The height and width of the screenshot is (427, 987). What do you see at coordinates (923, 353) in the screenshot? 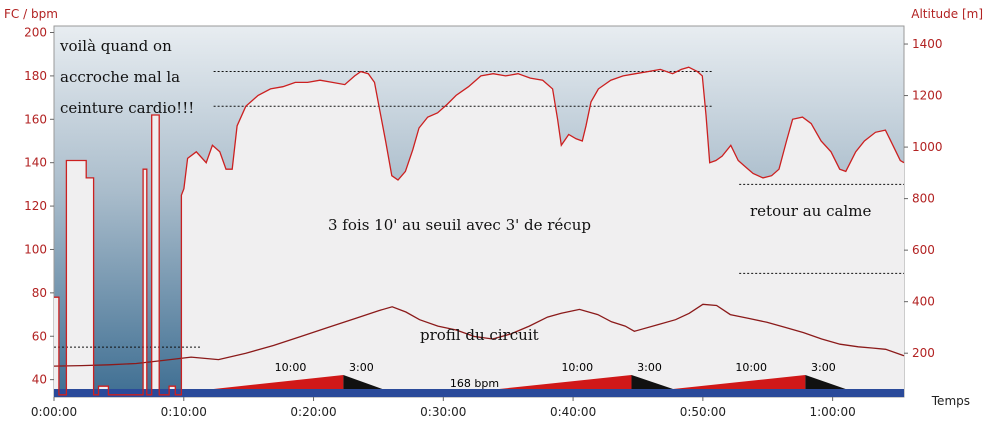
I see `y-right-tick-label: 200` at bounding box center [923, 353].